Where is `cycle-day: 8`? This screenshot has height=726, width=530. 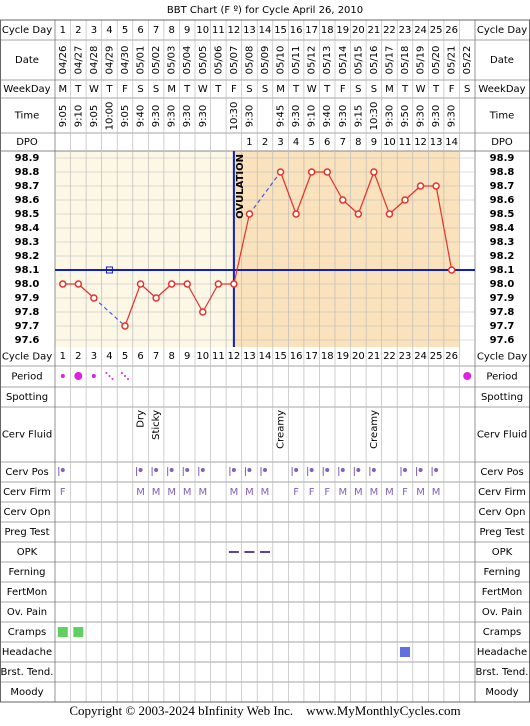 cycle-day: 8 is located at coordinates (171, 356).